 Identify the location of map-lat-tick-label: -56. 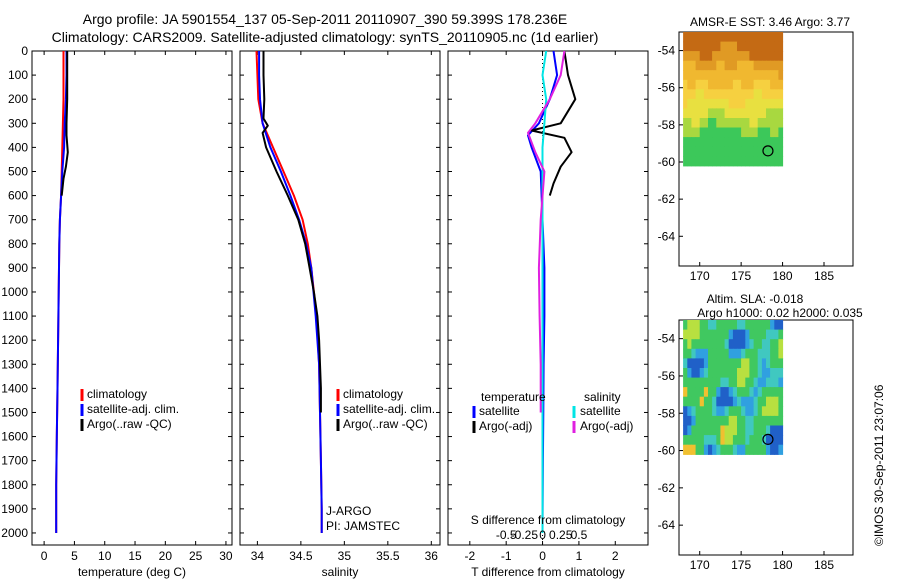
(667, 88).